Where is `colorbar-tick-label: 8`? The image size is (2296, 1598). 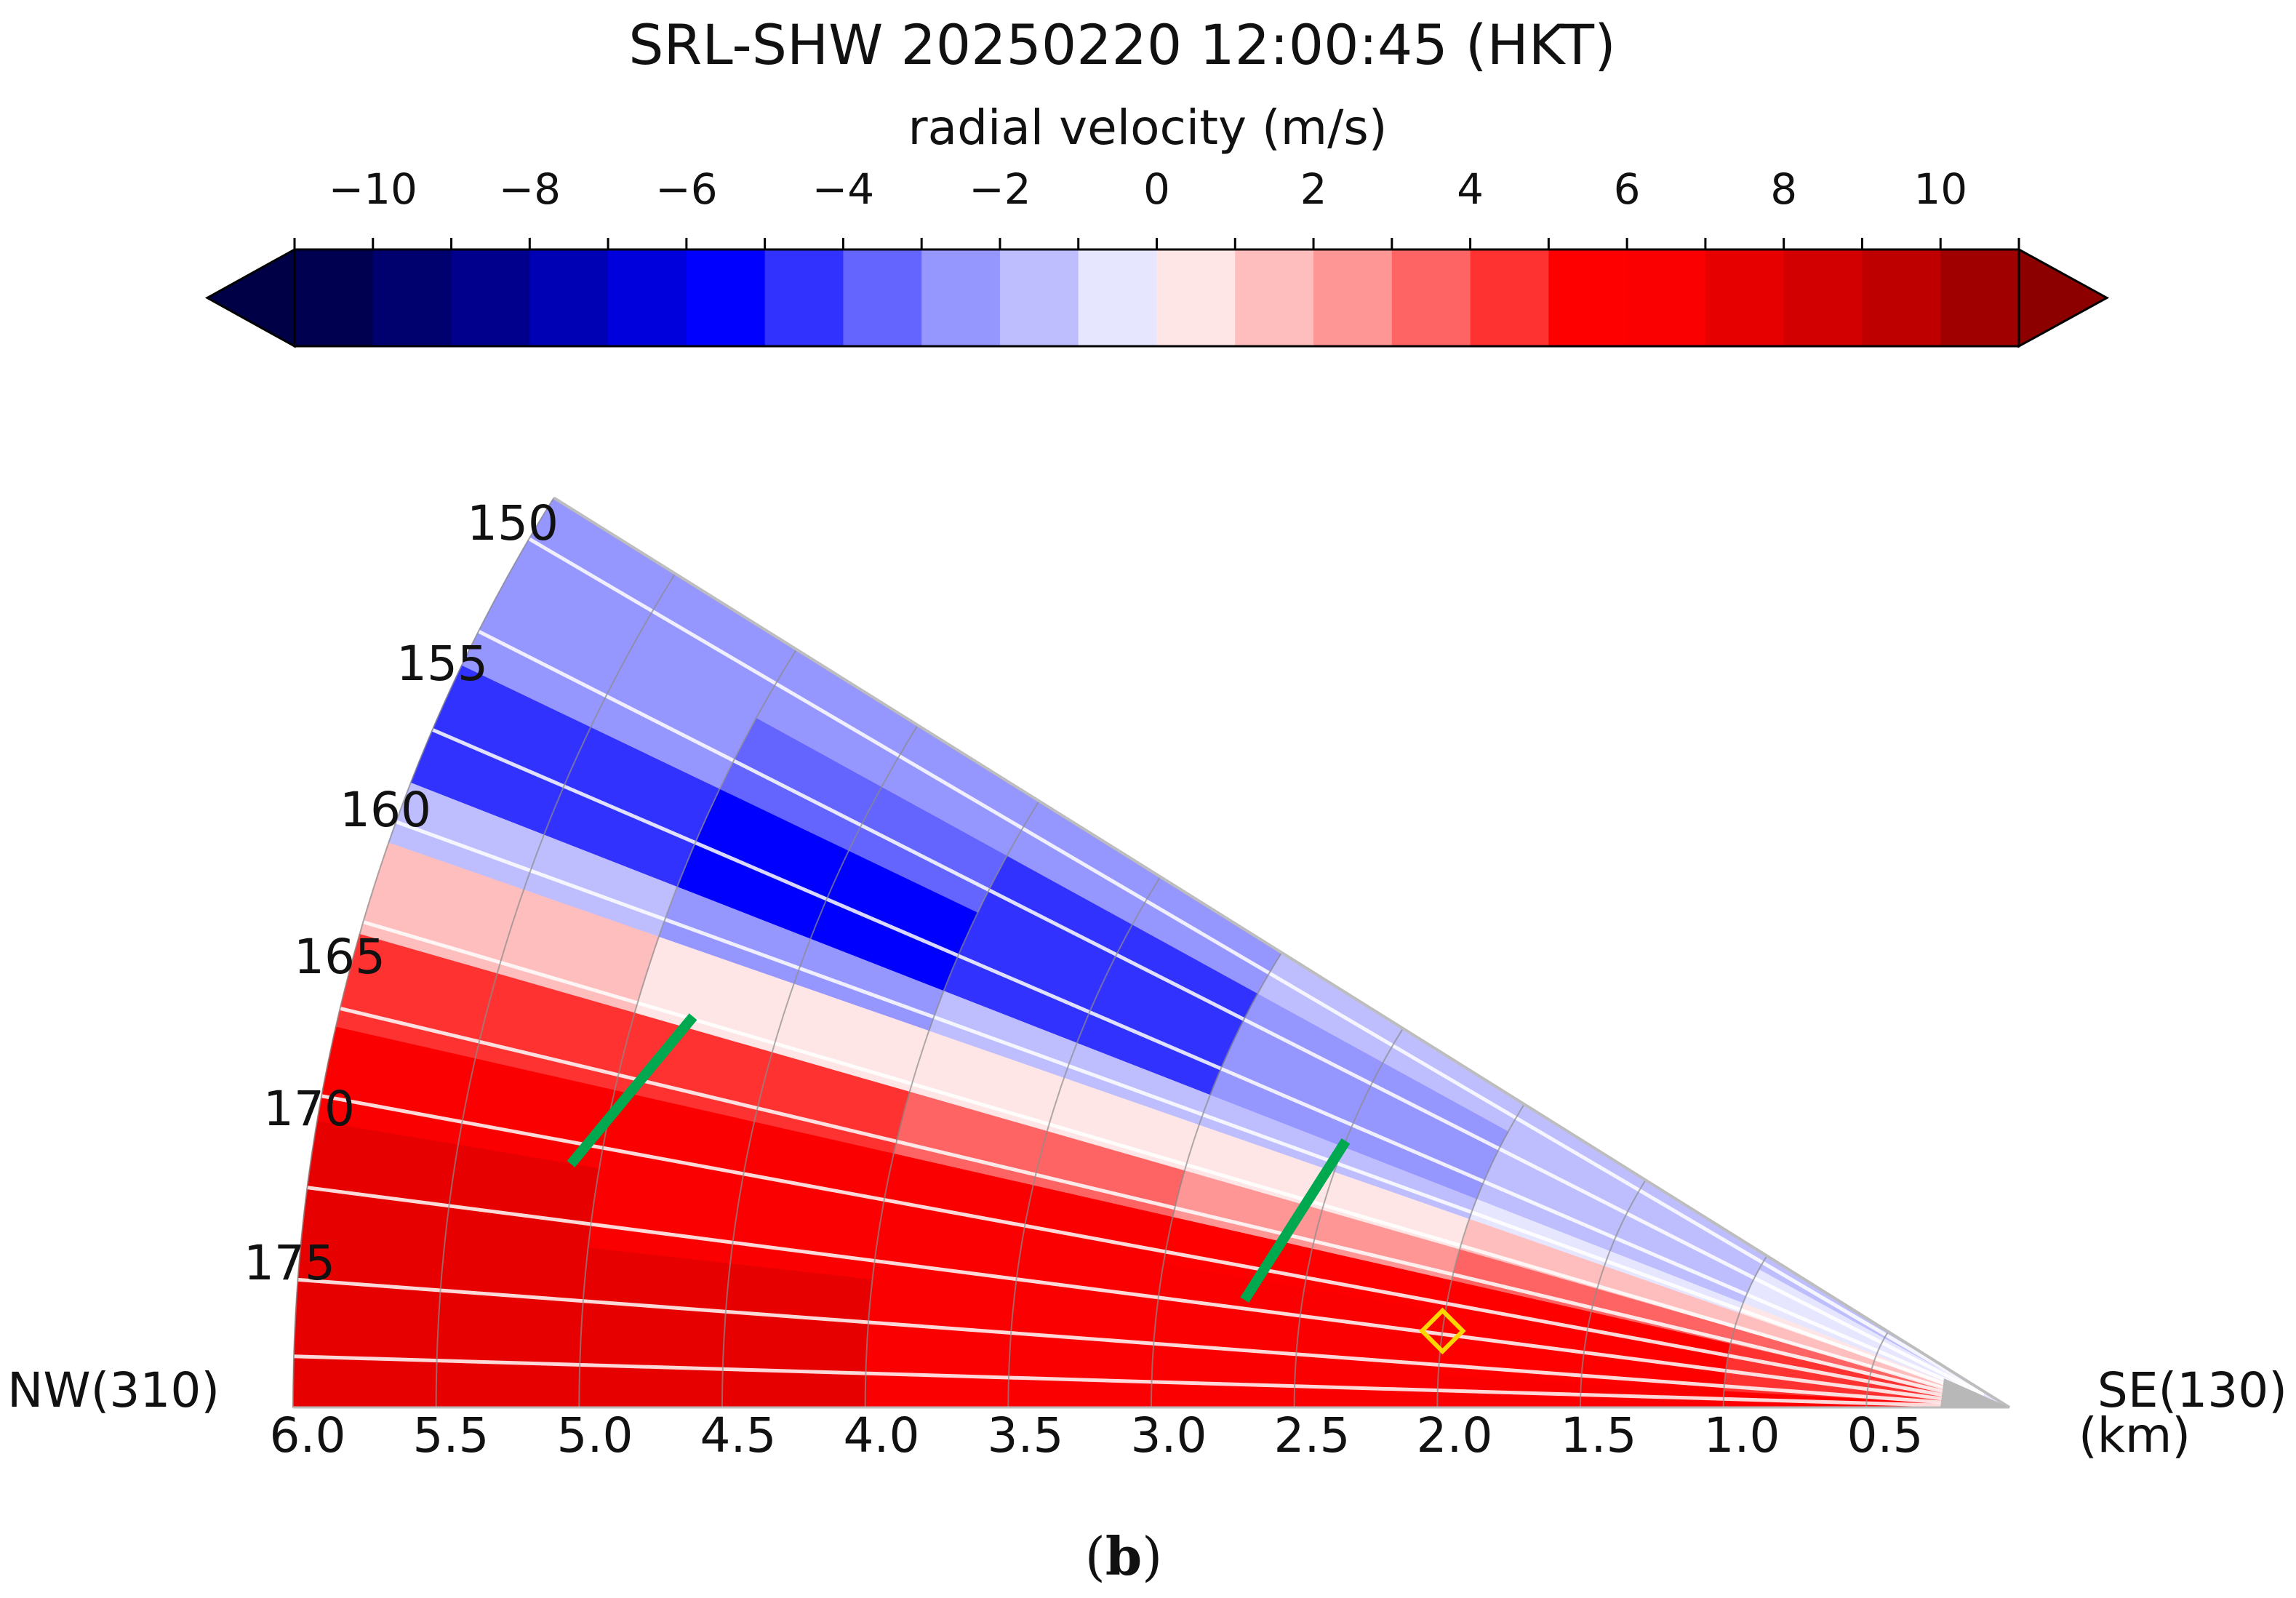
colorbar-tick-label: 8 is located at coordinates (1783, 189).